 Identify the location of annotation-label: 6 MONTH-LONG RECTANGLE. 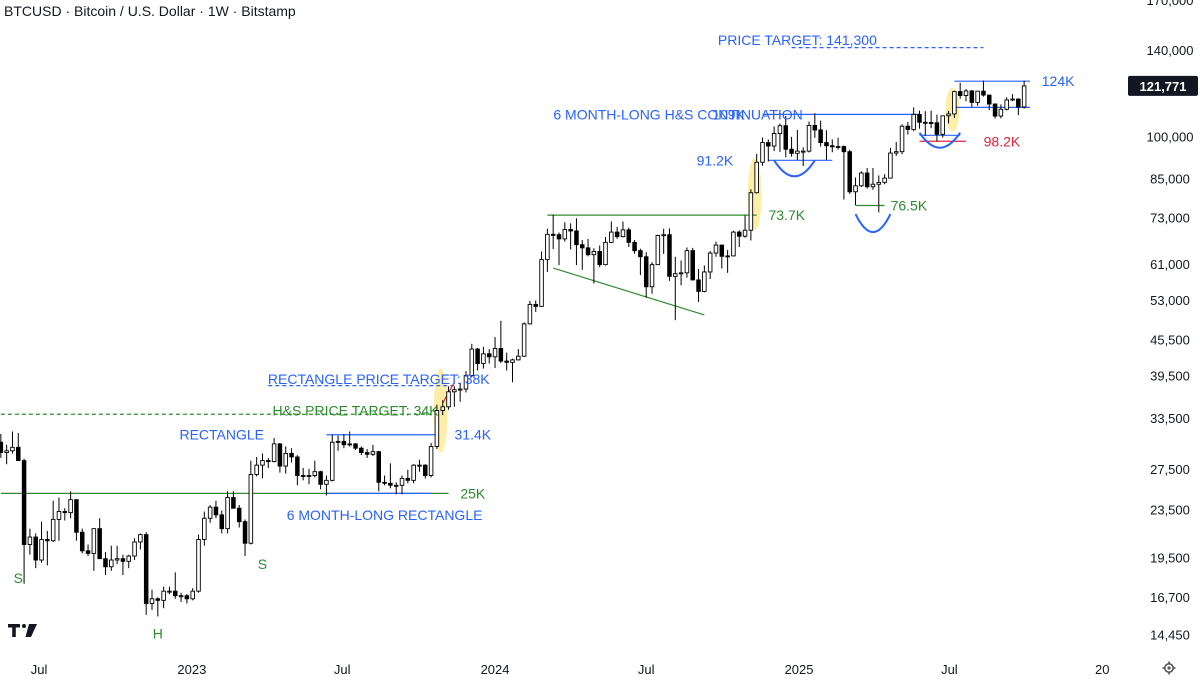
(385, 515).